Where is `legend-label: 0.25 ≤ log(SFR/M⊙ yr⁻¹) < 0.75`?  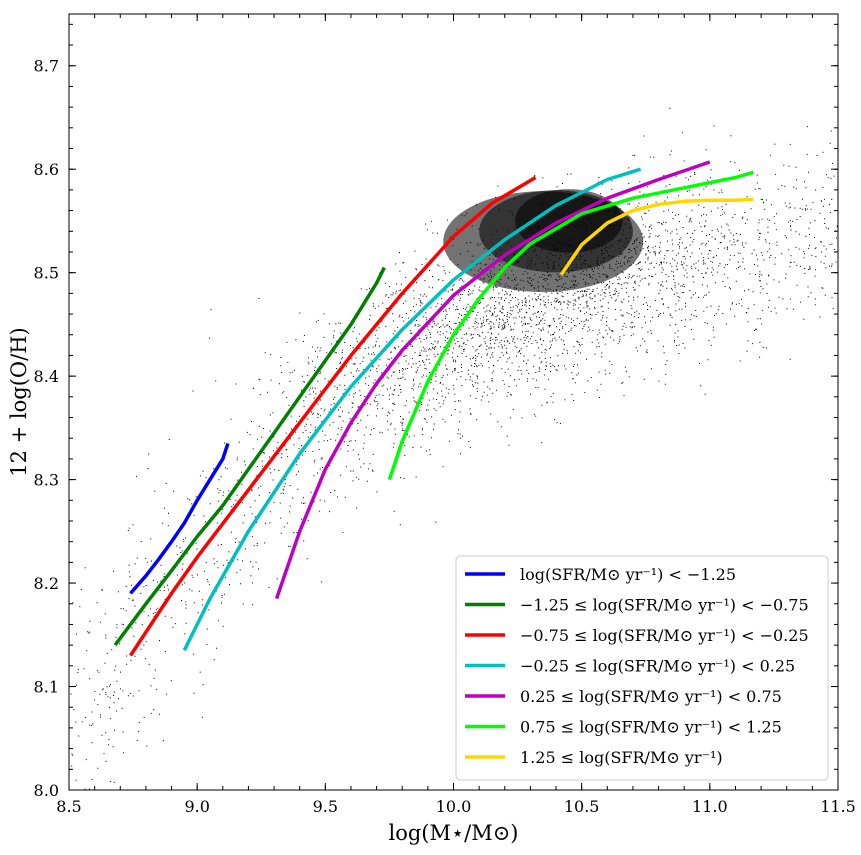 legend-label: 0.25 ≤ log(SFR/M⊙ yr⁻¹) < 0.75 is located at coordinates (651, 696).